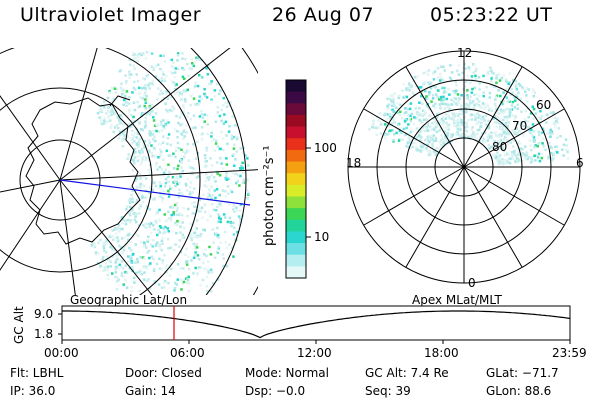  What do you see at coordinates (569, 353) in the screenshot?
I see `altitude-xtick-2359: 23:59` at bounding box center [569, 353].